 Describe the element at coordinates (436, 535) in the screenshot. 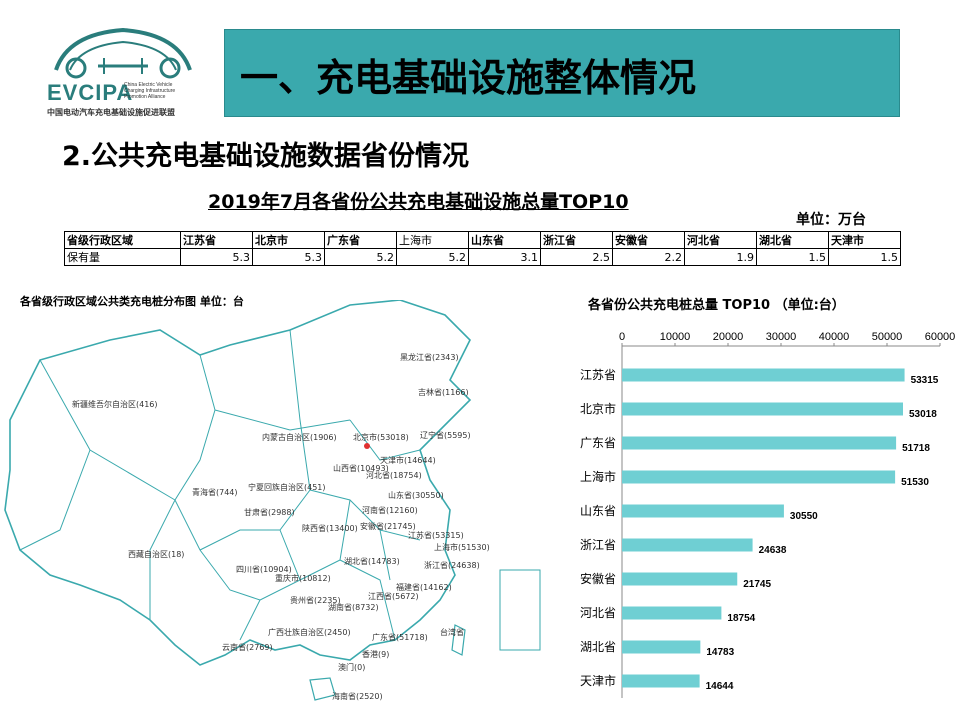

I see `map-label: 江苏省(53315)` at that location.